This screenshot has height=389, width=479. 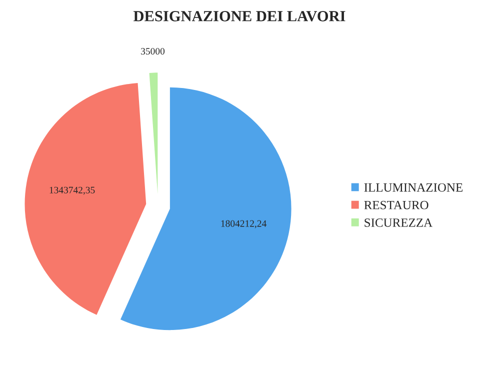 What do you see at coordinates (413, 187) in the screenshot?
I see `legend-label: ILLUMINAZIONE` at bounding box center [413, 187].